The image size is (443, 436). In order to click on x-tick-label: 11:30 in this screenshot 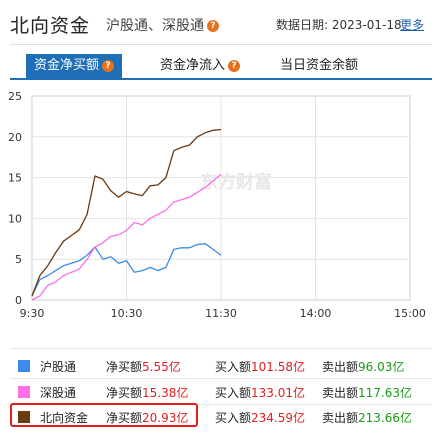, I will do `click(221, 313)`.